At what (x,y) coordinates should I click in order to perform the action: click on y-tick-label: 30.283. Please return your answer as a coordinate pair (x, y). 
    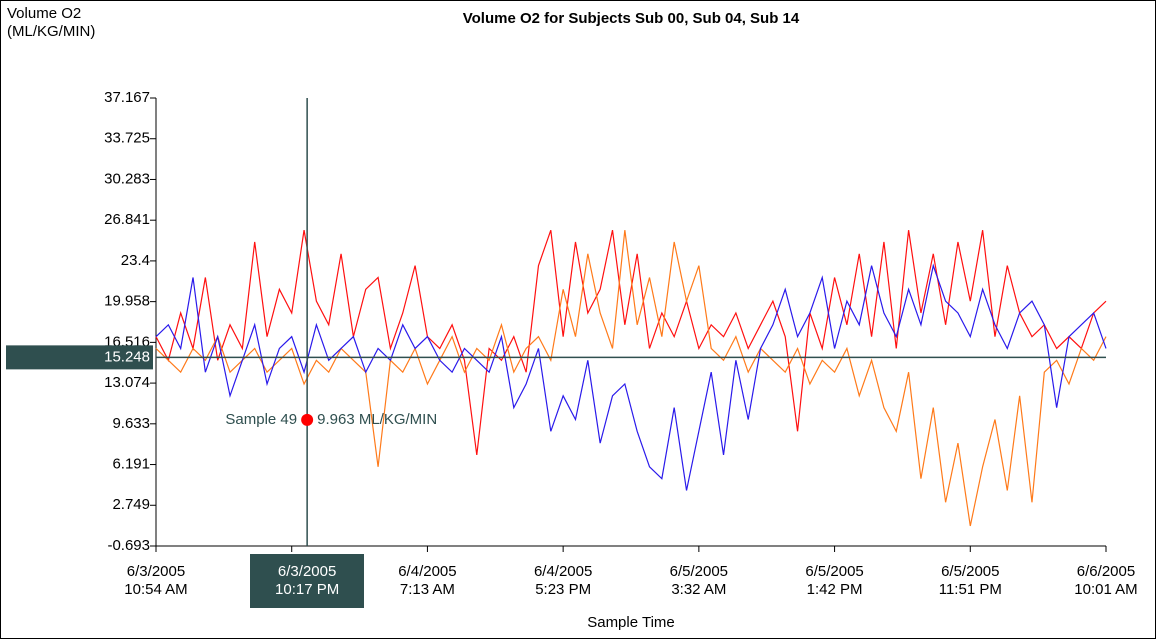
    Looking at the image, I should click on (127, 178).